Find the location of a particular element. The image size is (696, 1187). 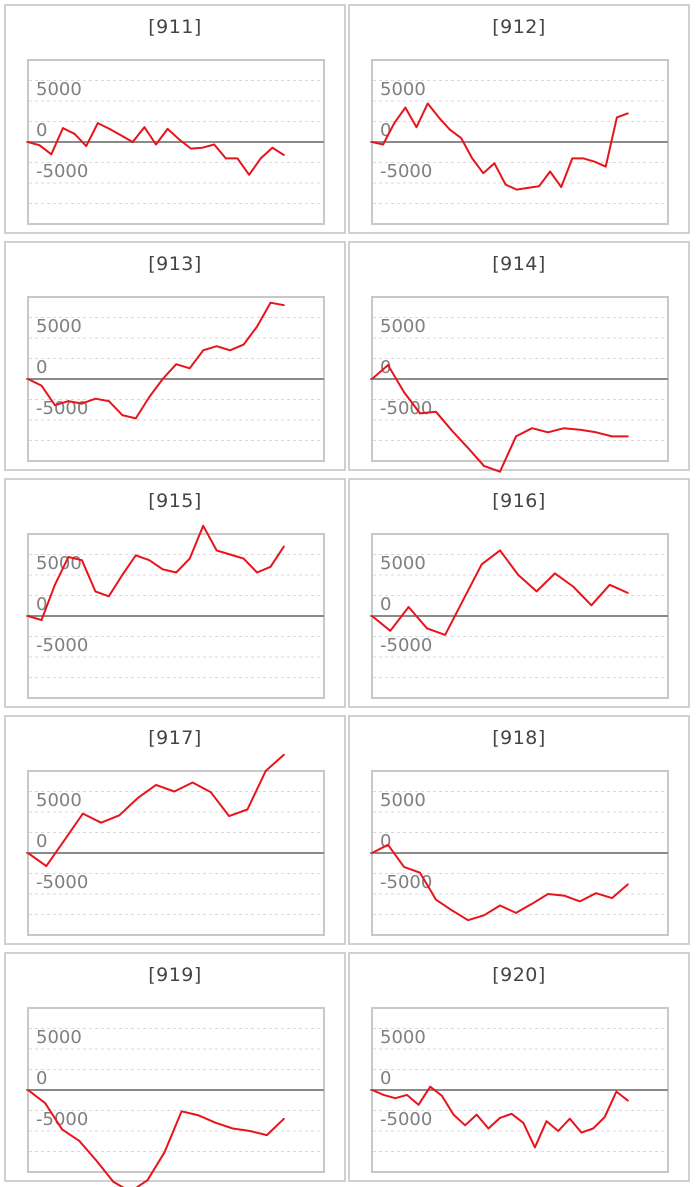

chart-panel: [920] 5000 0 -5000 is located at coordinates (519, 1067).